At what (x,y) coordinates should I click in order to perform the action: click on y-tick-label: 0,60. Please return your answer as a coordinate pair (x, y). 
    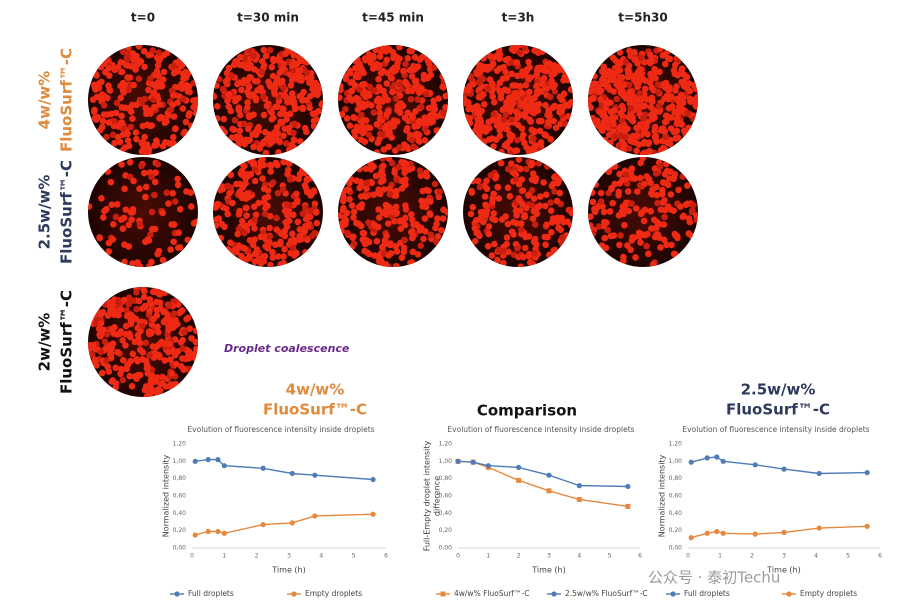
    Looking at the image, I should click on (180, 496).